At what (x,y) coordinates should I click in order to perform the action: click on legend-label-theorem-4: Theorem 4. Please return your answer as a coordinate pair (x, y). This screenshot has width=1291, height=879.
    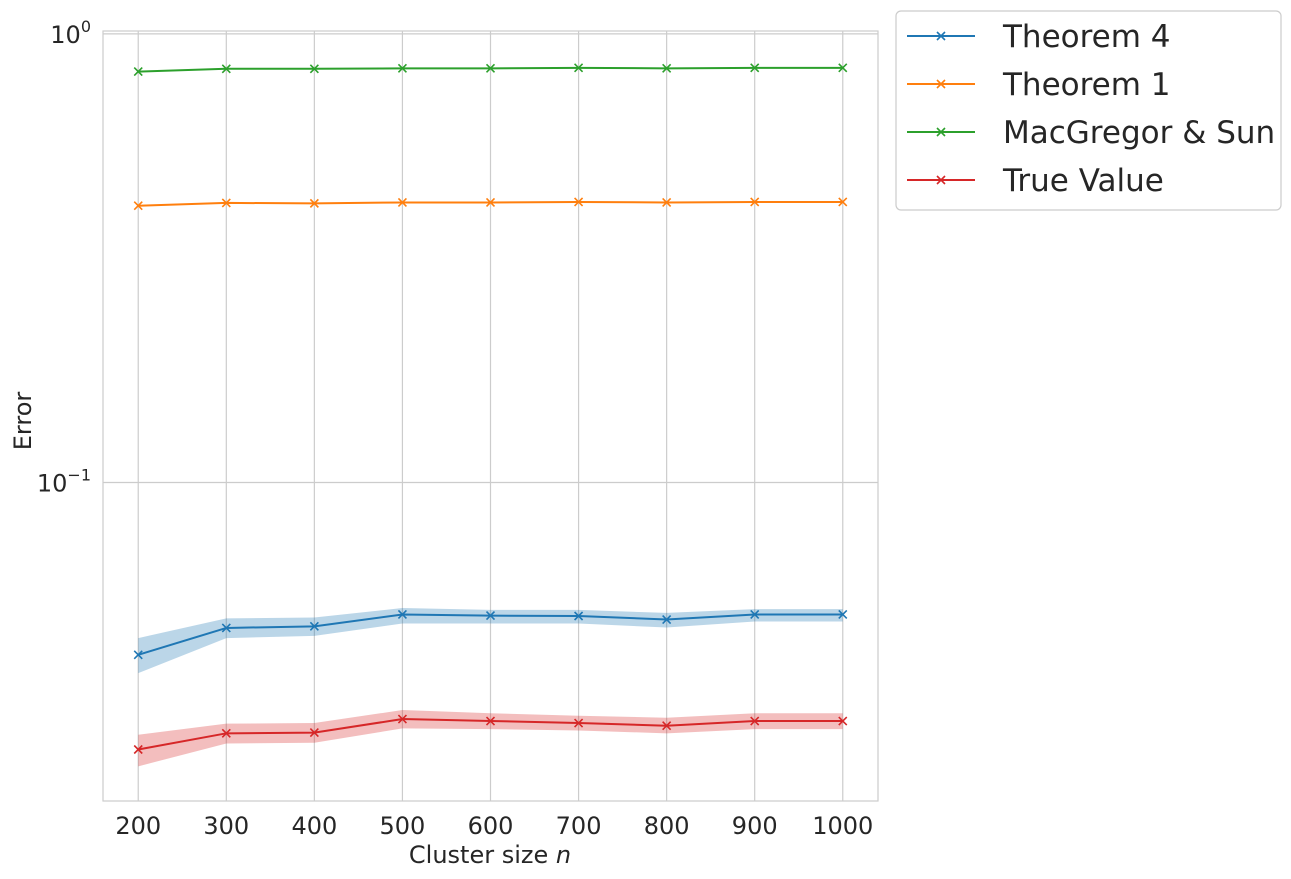
    Looking at the image, I should click on (1086, 37).